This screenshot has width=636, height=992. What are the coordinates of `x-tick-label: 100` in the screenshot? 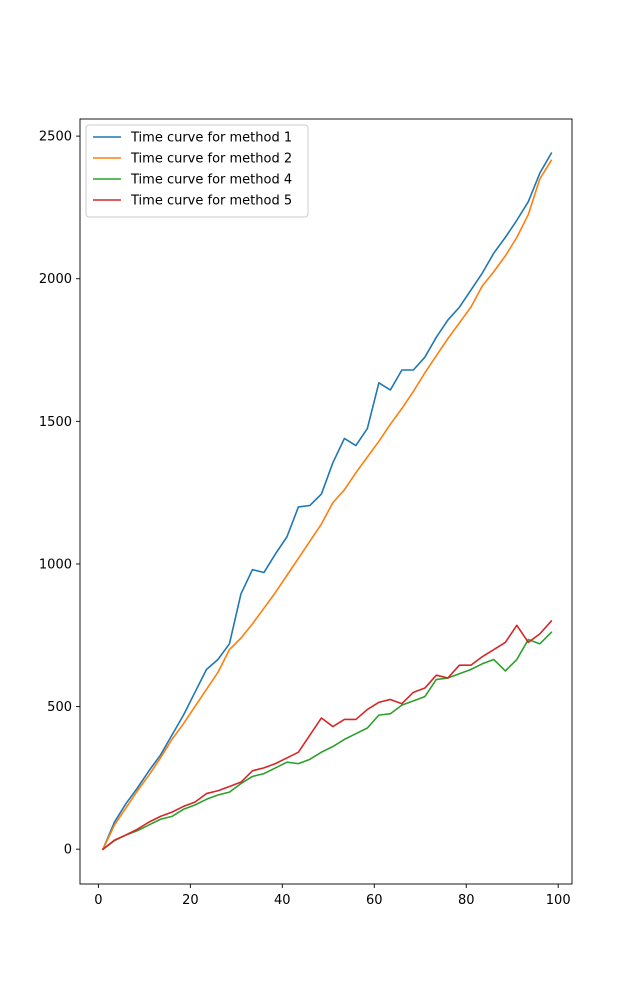 It's located at (558, 900).